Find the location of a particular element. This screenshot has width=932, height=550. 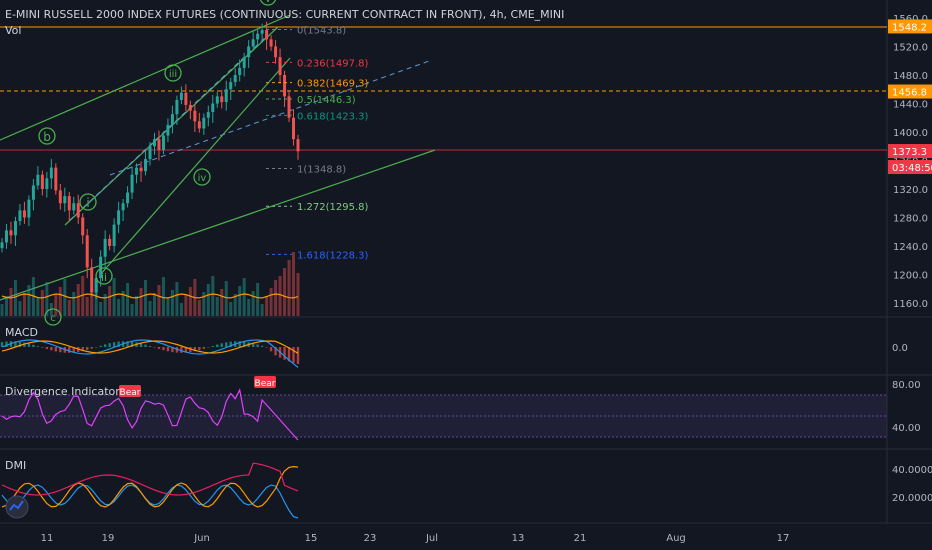

bear-signal-2: Bear is located at coordinates (265, 382).